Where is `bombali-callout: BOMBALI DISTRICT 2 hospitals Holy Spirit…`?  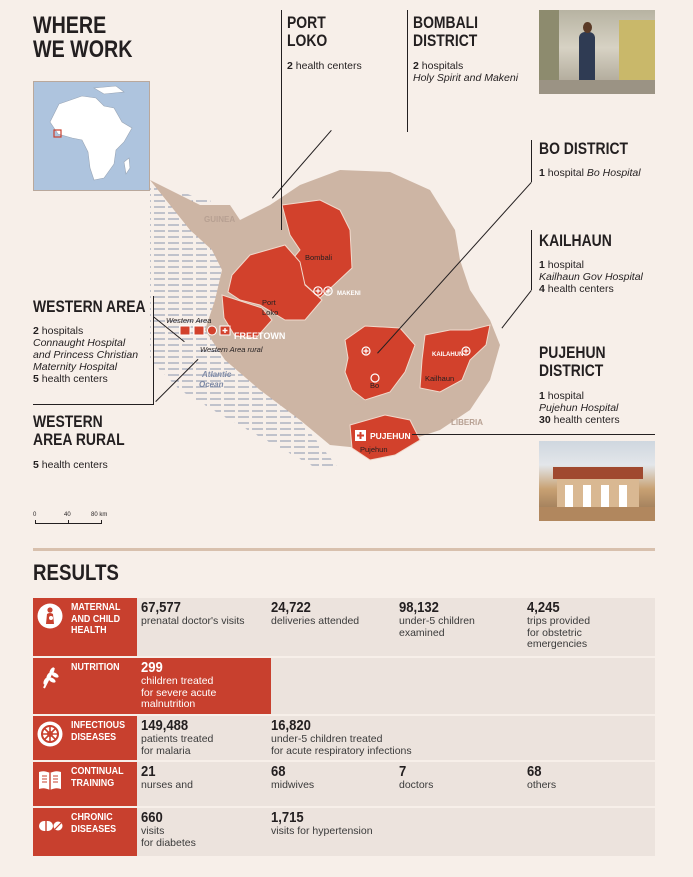 bombali-callout: BOMBALI DISTRICT 2 hospitals Holy Spirit… is located at coordinates (466, 49).